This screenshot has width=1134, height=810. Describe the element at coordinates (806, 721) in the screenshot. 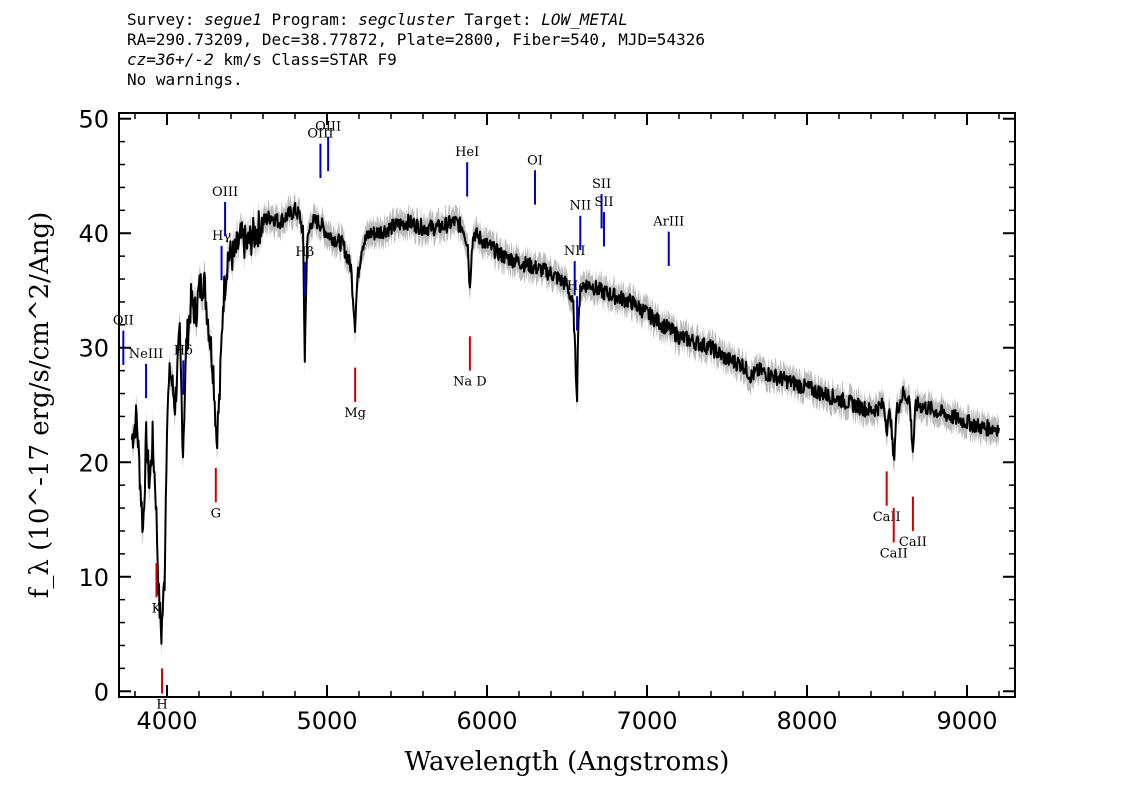

I see `x-tick-label-4: 8000` at that location.